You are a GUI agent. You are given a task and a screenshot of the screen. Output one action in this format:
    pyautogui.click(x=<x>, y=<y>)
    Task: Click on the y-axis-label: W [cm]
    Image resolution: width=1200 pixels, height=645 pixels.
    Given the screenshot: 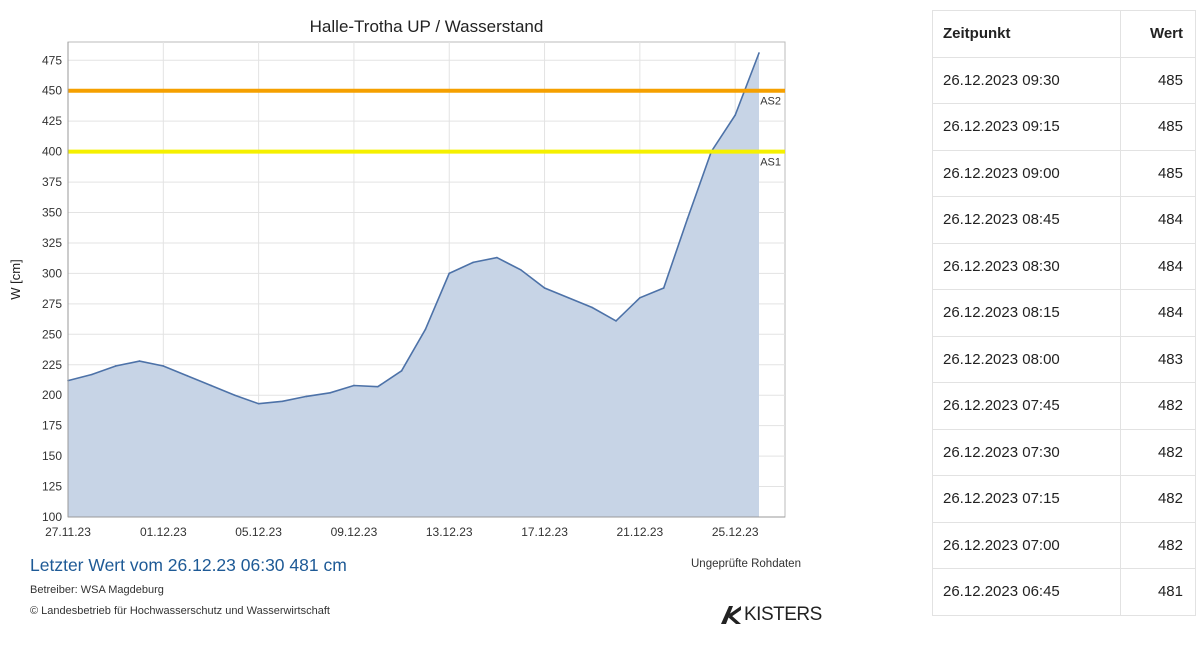 What is the action you would take?
    pyautogui.click(x=15, y=279)
    